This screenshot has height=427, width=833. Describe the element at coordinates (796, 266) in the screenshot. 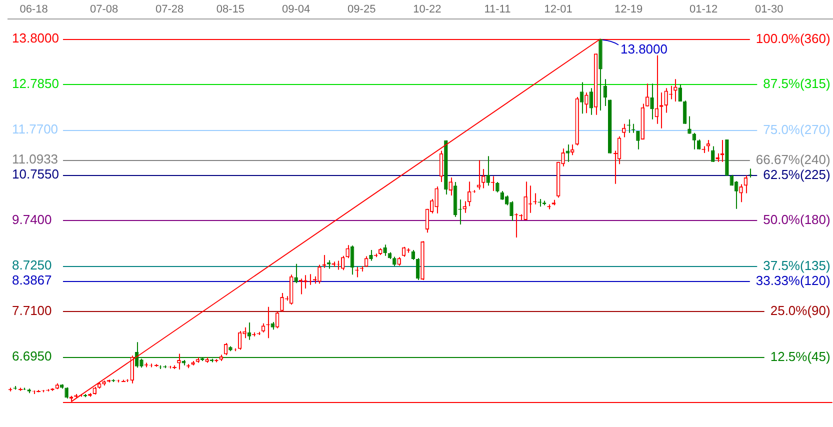

I see `annotation: 37.5%(135)` at that location.